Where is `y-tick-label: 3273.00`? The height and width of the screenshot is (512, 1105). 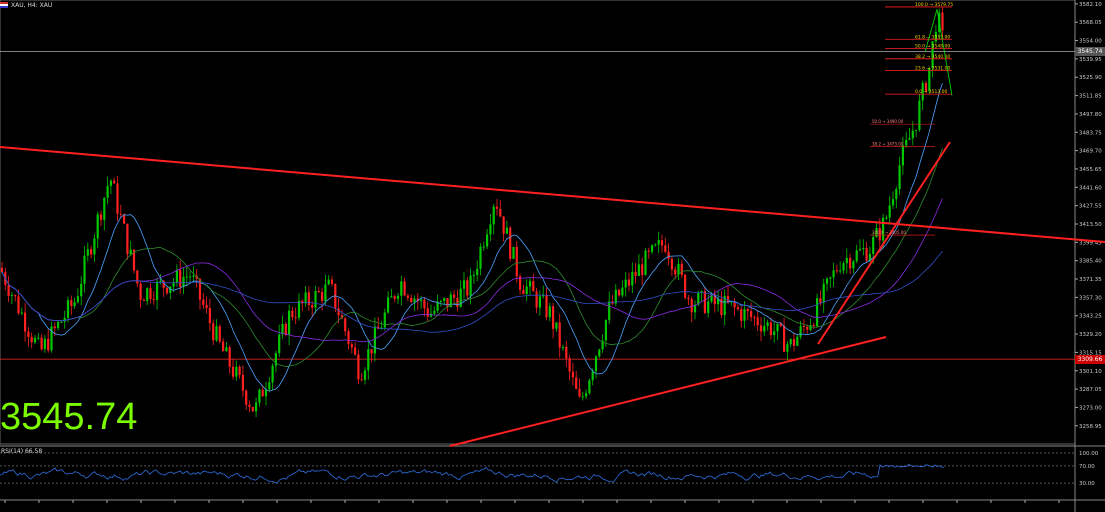
y-tick-label: 3273.00 is located at coordinates (1090, 408).